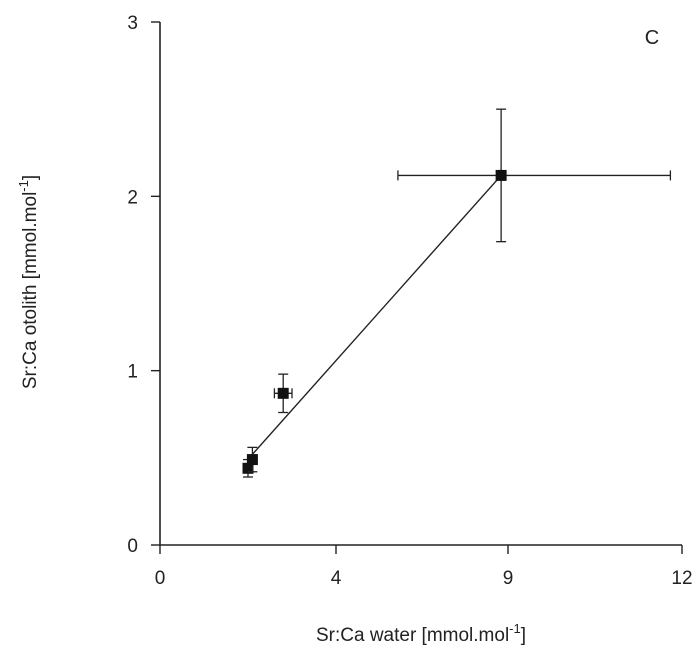 The width and height of the screenshot is (700, 646). What do you see at coordinates (336, 578) in the screenshot?
I see `x-tick-label: 4` at bounding box center [336, 578].